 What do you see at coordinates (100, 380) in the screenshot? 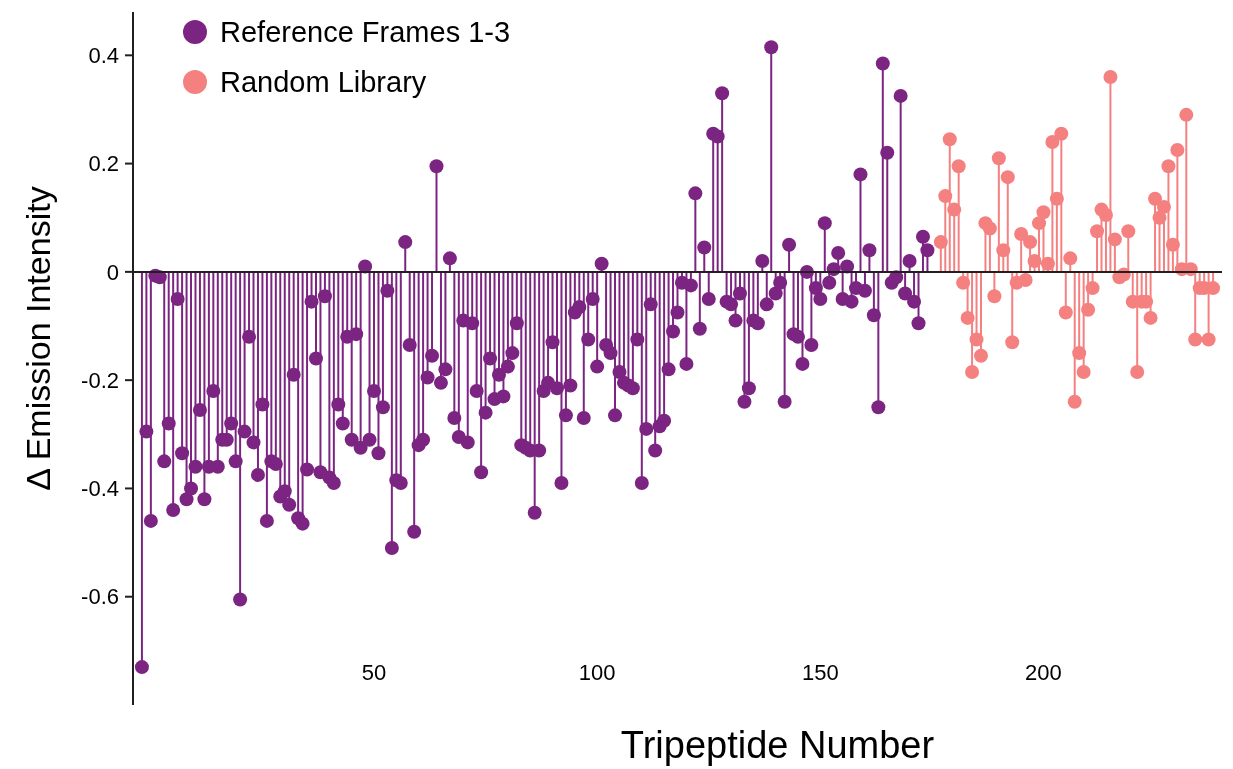
I see `y-tick-label: -0.2` at bounding box center [100, 380].